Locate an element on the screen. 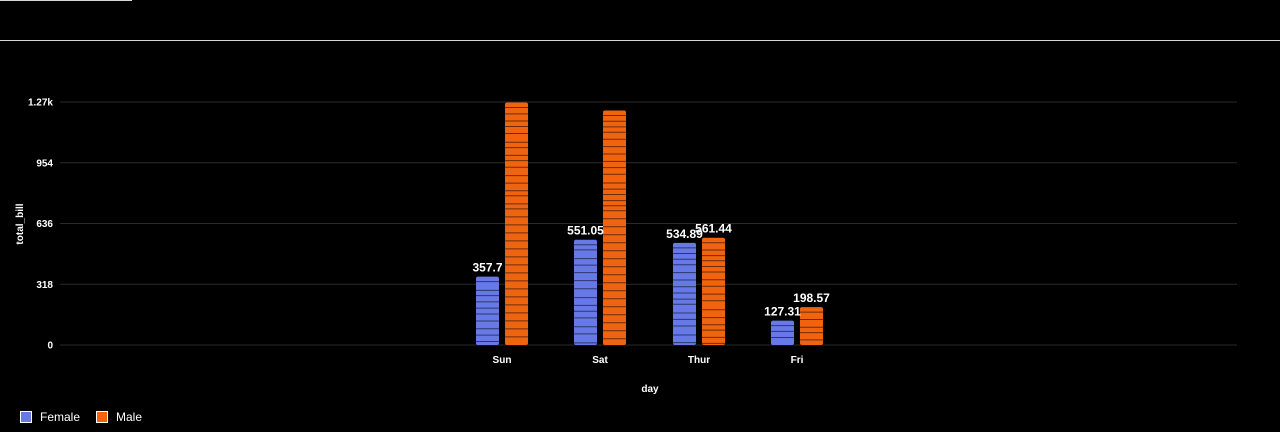 The image size is (1280, 432). data-labels: 357.7 551.05 534.89 127.31 561.44 198.57 is located at coordinates (651, 270).